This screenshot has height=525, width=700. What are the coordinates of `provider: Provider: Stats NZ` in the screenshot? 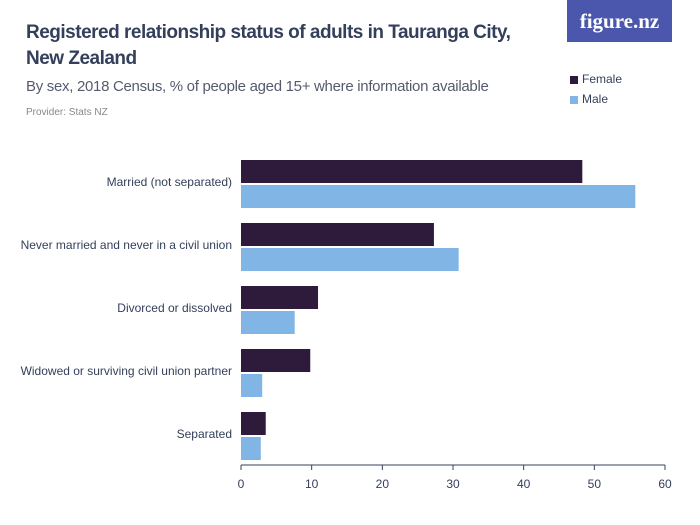 It's located at (67, 112).